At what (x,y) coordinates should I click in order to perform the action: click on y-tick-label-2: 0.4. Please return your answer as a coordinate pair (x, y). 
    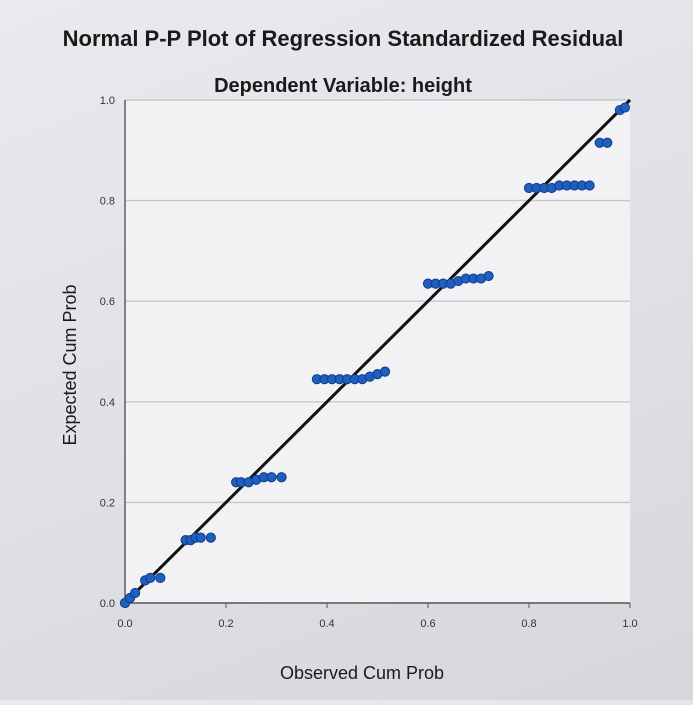
    Looking at the image, I should click on (107, 403).